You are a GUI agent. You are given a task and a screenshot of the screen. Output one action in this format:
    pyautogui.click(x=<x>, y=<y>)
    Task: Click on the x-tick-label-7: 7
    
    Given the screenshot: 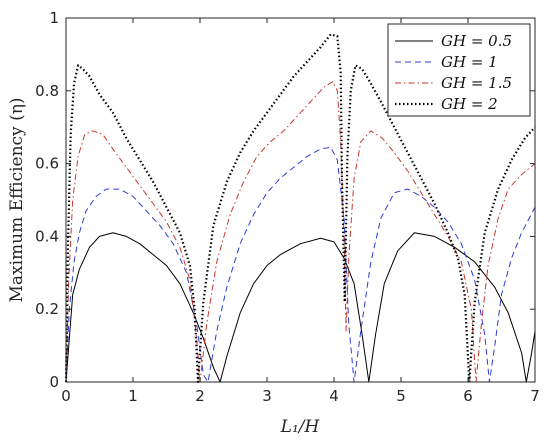 What is the action you would take?
    pyautogui.click(x=535, y=396)
    